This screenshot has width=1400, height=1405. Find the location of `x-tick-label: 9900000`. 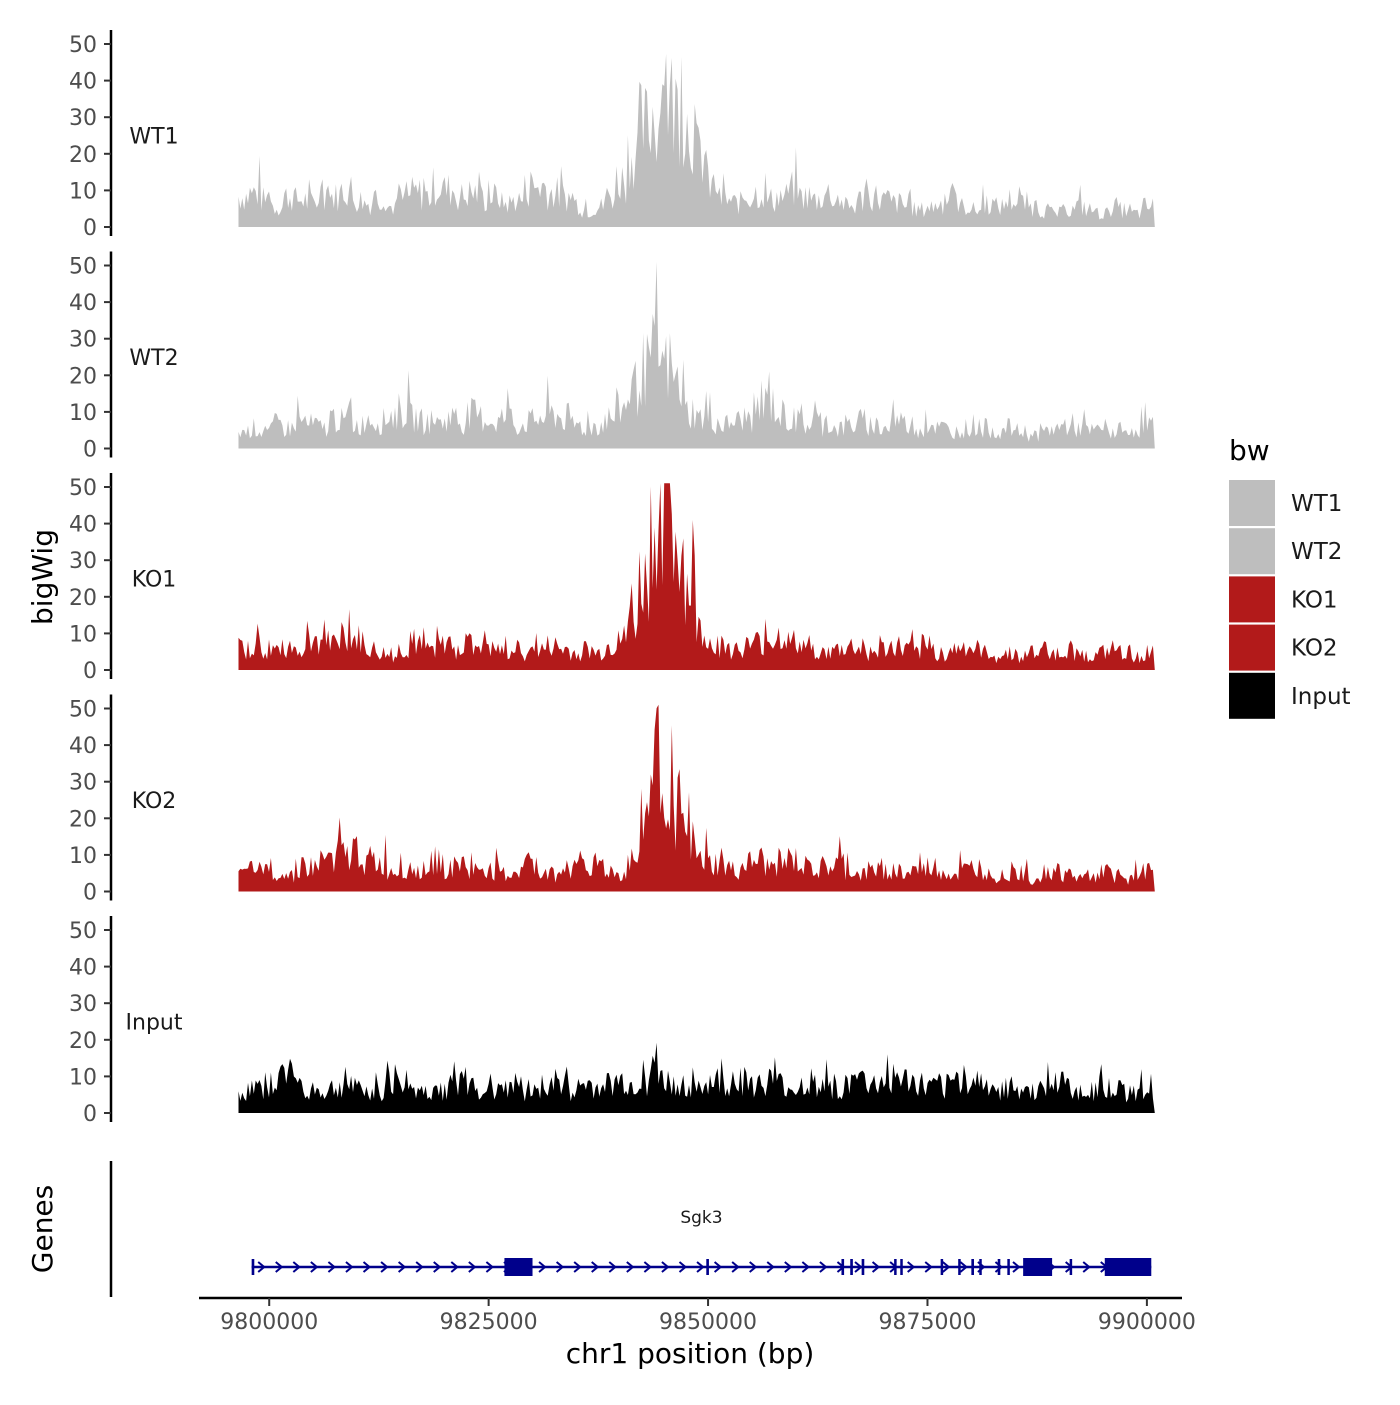

x-tick-label: 9900000 is located at coordinates (1147, 1322).